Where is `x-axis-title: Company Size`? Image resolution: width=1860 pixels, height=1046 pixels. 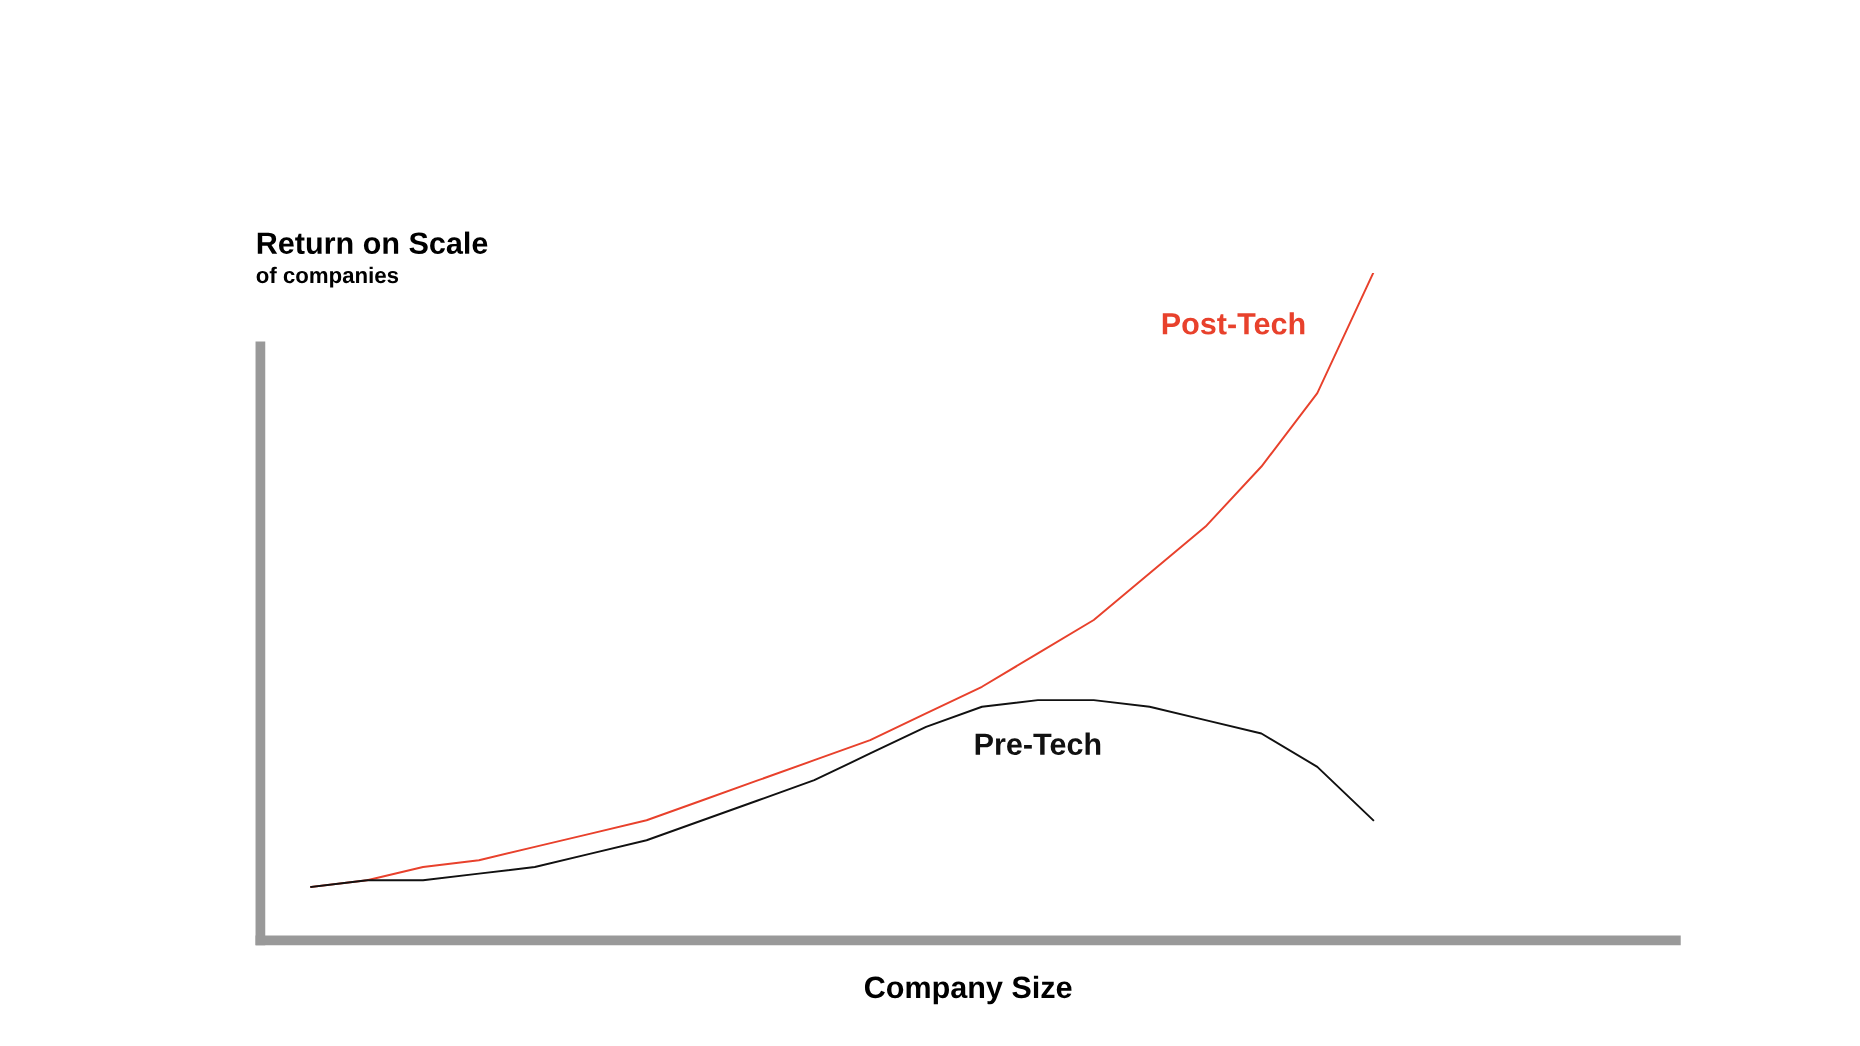 x-axis-title: Company Size is located at coordinates (968, 990).